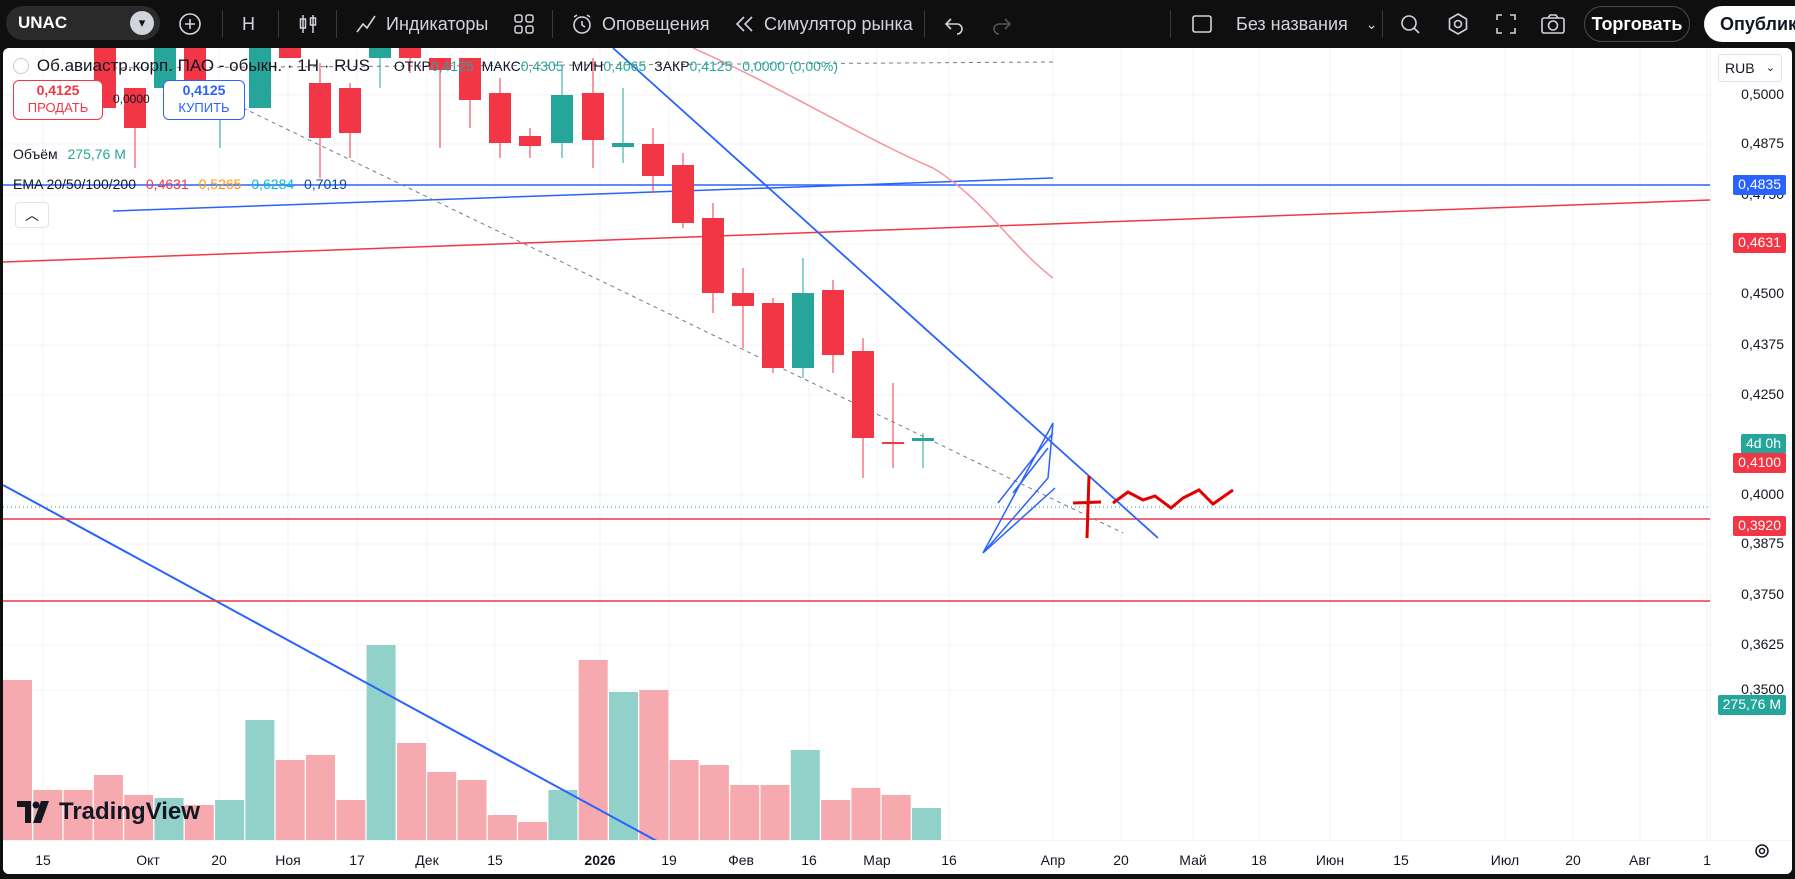  Describe the element at coordinates (273, 184) in the screenshot. I see `ema-100-value: 0,6284` at that location.